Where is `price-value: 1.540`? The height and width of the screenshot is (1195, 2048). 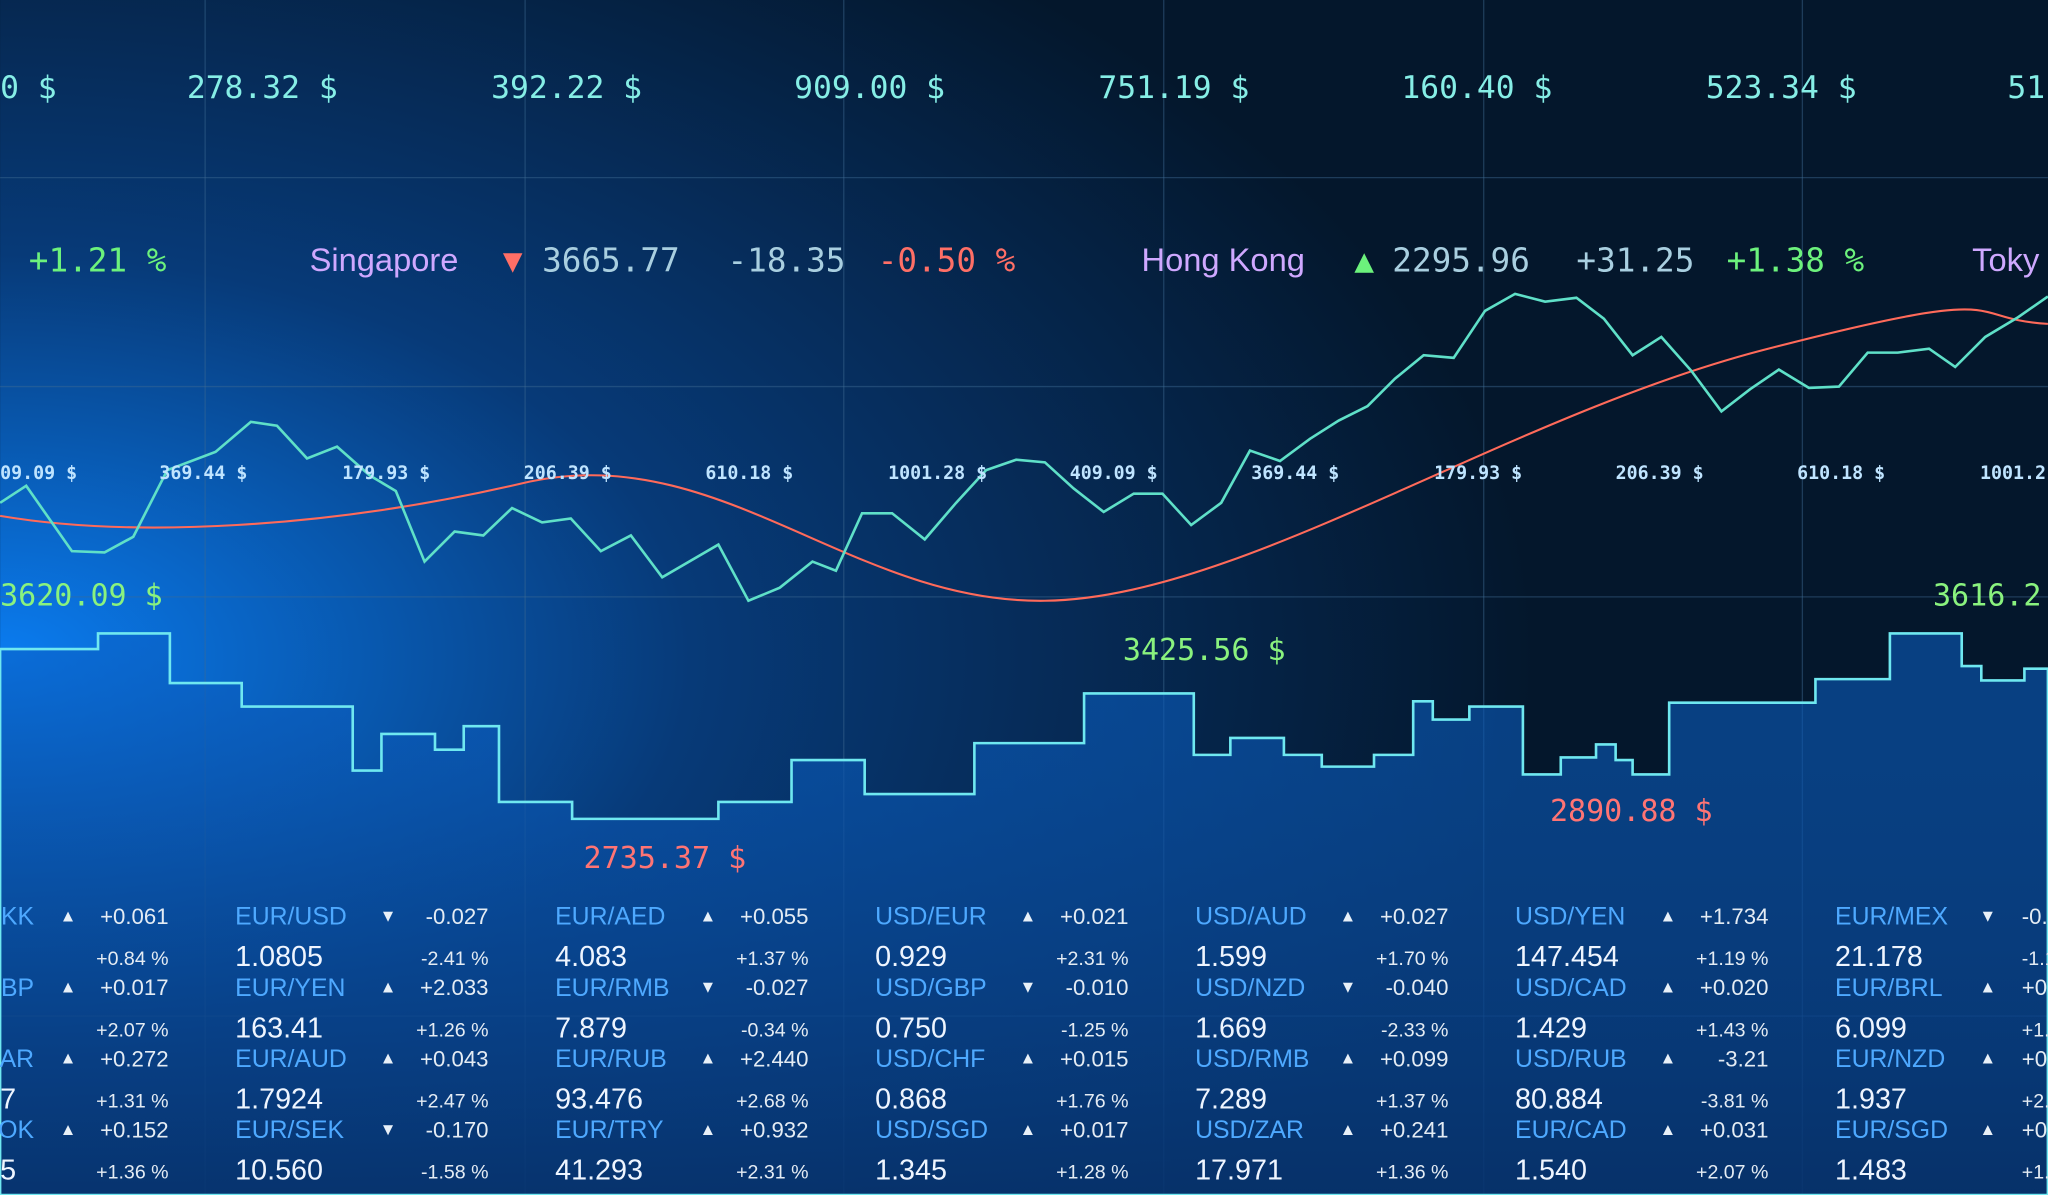
price-value: 1.540 is located at coordinates (1551, 1171).